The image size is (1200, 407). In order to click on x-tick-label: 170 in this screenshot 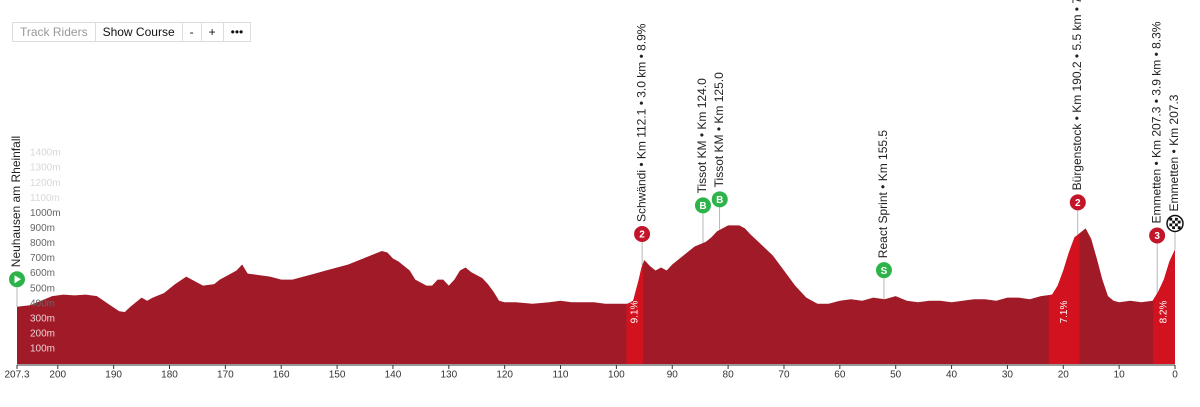, I will do `click(225, 375)`.